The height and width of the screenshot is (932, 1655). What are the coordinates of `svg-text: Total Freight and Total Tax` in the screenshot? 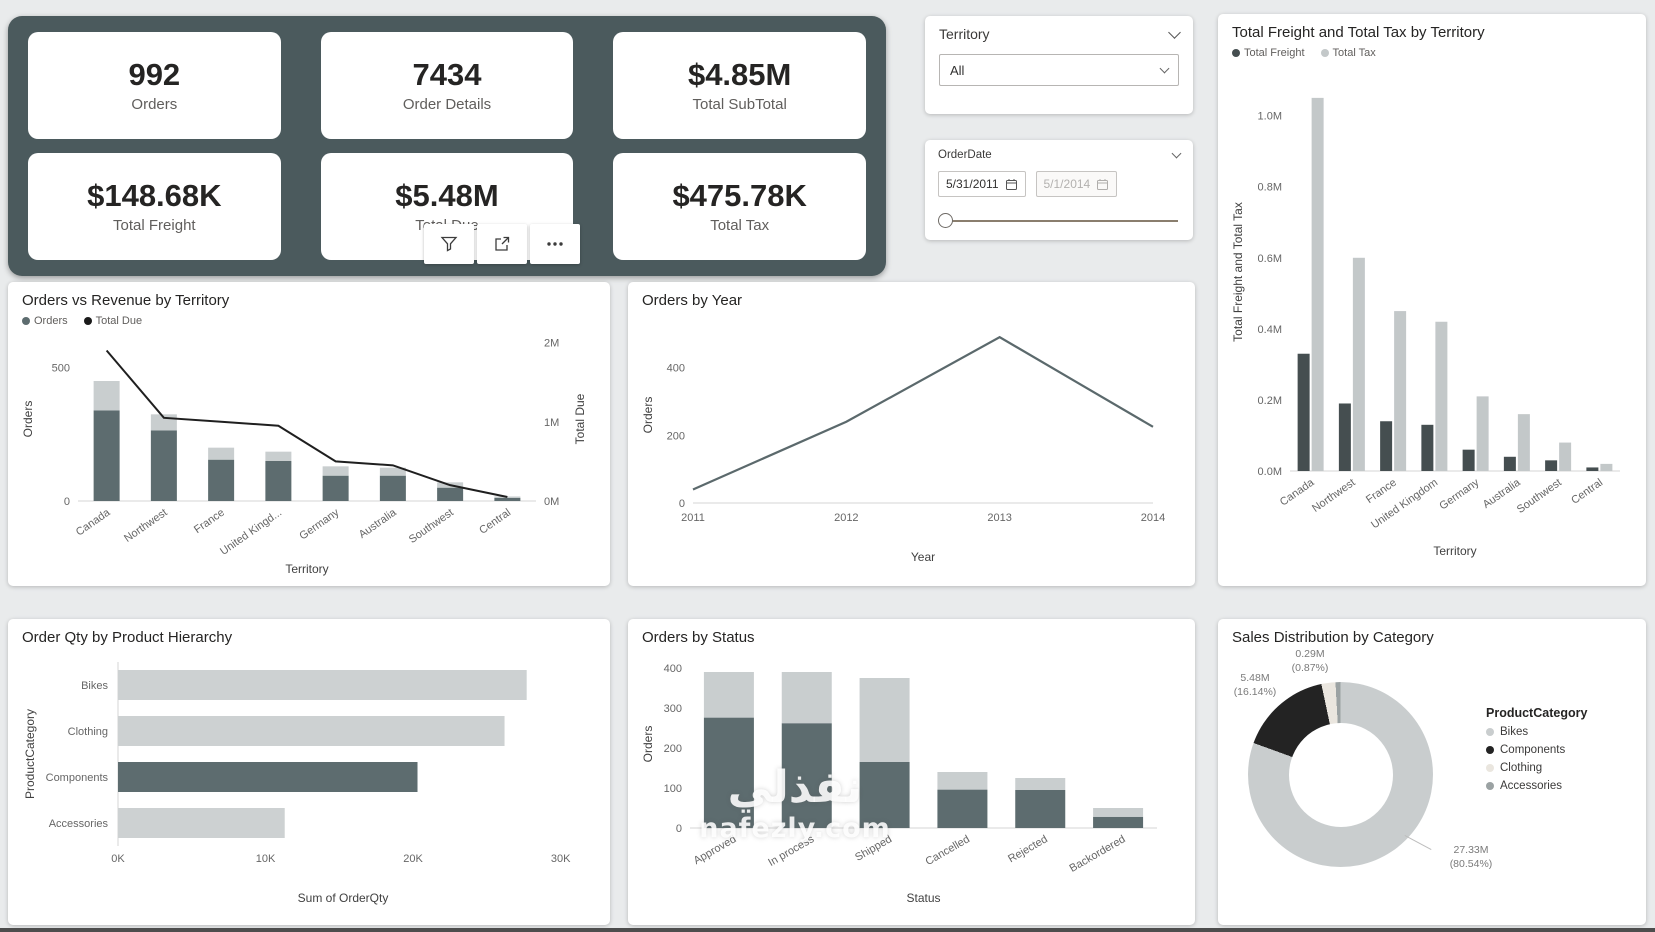 It's located at (1238, 272).